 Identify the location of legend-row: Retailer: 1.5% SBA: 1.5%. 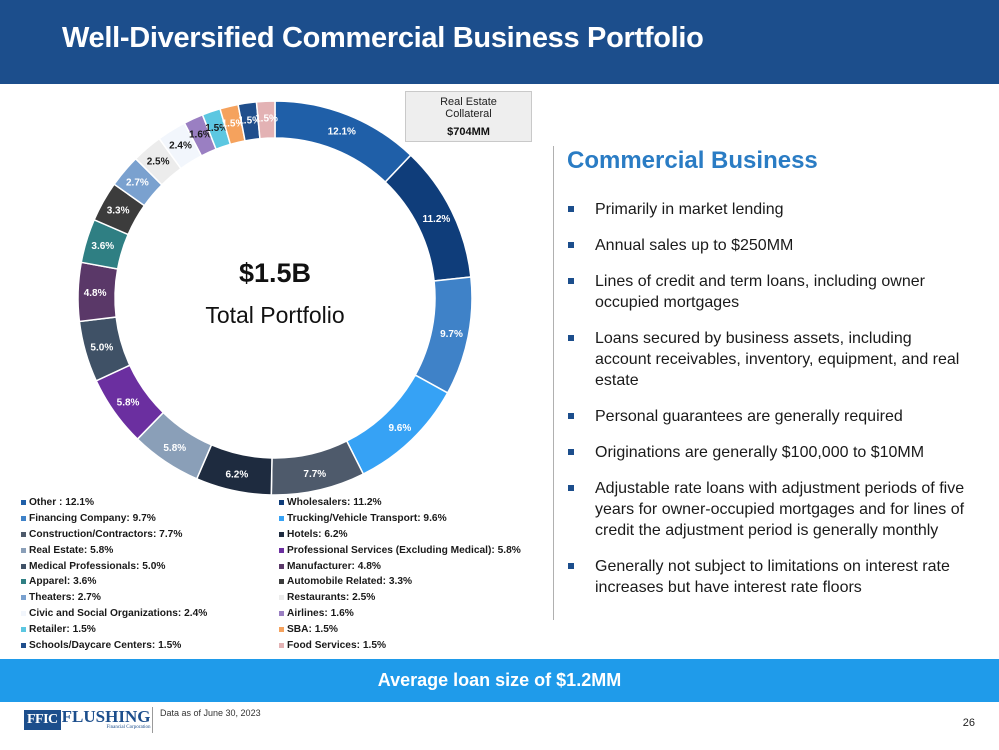
(281, 629).